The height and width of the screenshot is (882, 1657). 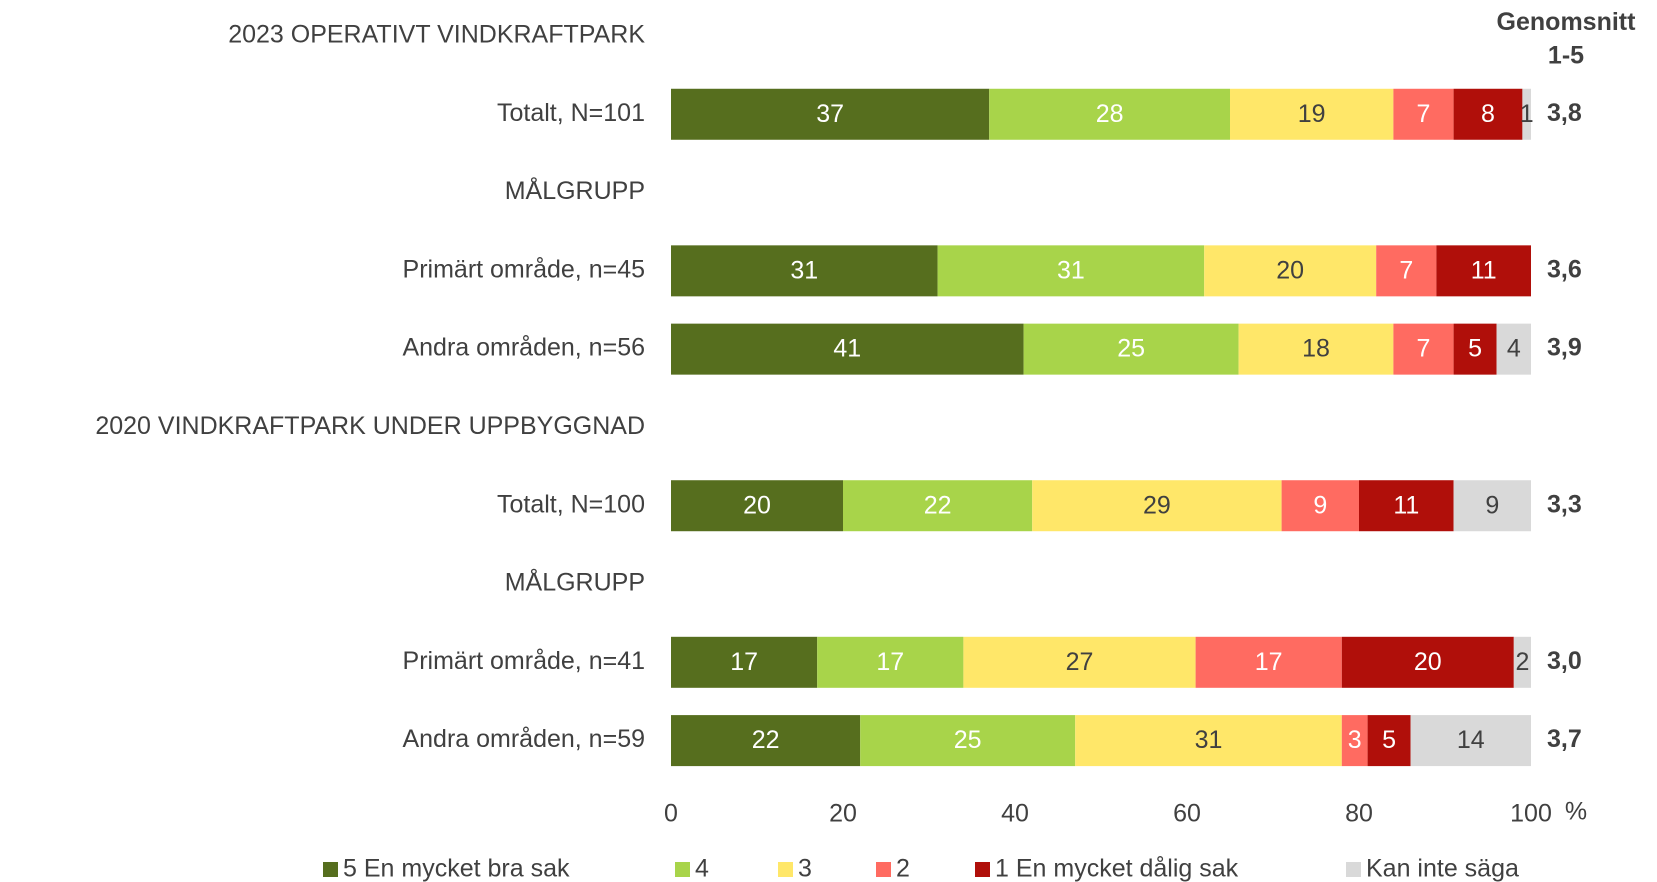 I want to click on category-label: Totalt, N=100, so click(x=571, y=504).